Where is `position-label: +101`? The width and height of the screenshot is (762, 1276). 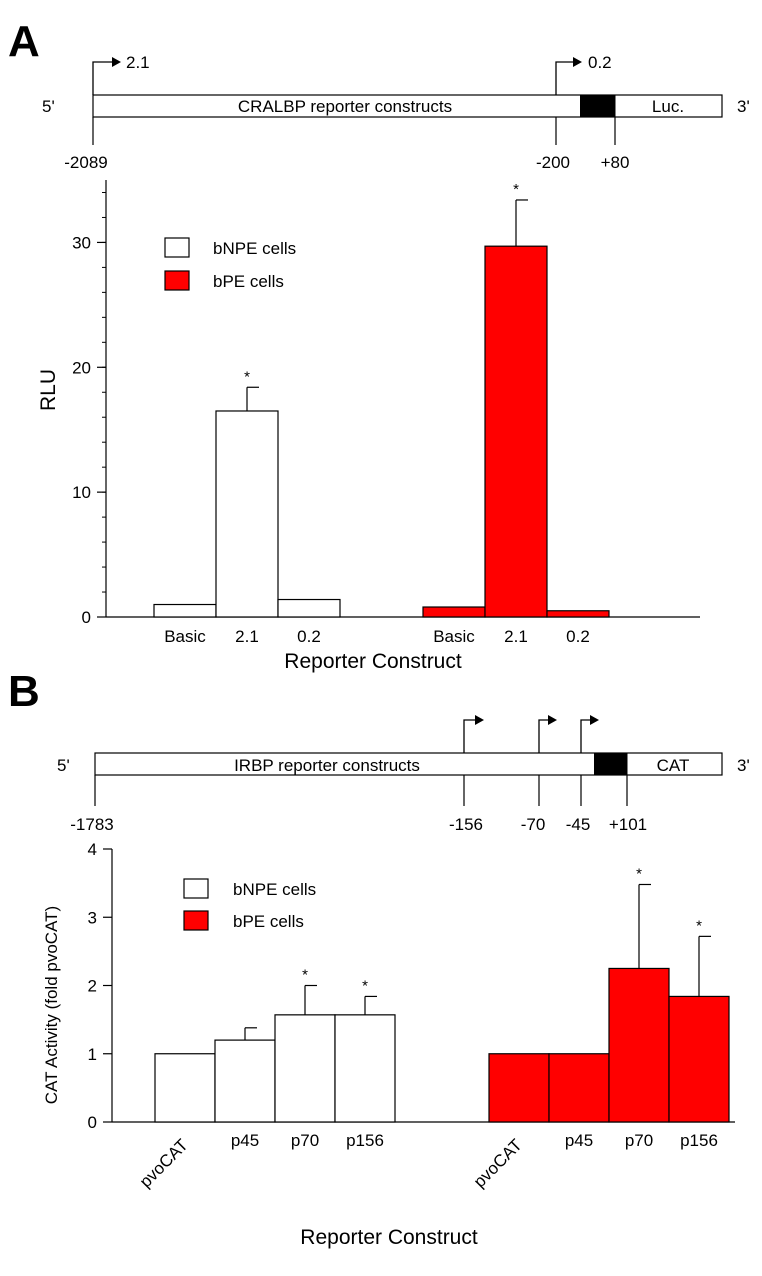 position-label: +101 is located at coordinates (628, 824).